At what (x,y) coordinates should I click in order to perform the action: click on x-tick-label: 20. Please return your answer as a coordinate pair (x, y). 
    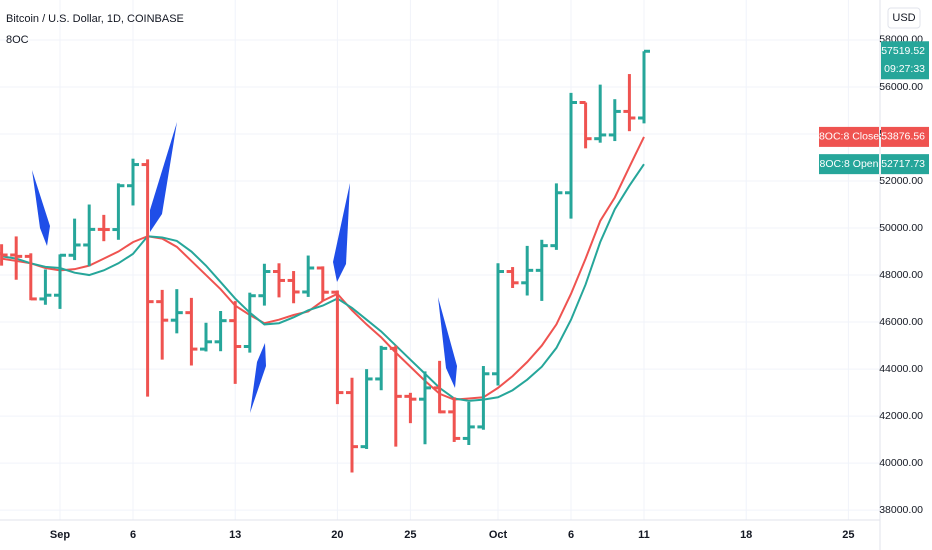
    Looking at the image, I should click on (337, 535).